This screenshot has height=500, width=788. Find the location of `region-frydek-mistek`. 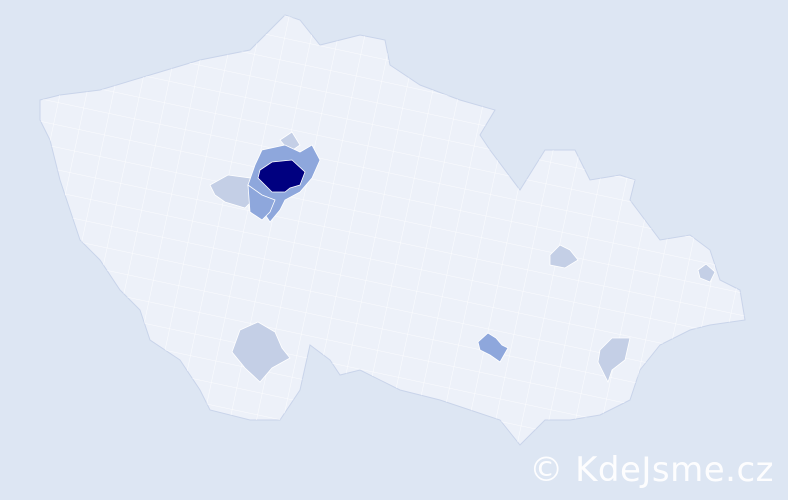

region-frydek-mistek is located at coordinates (706, 273).